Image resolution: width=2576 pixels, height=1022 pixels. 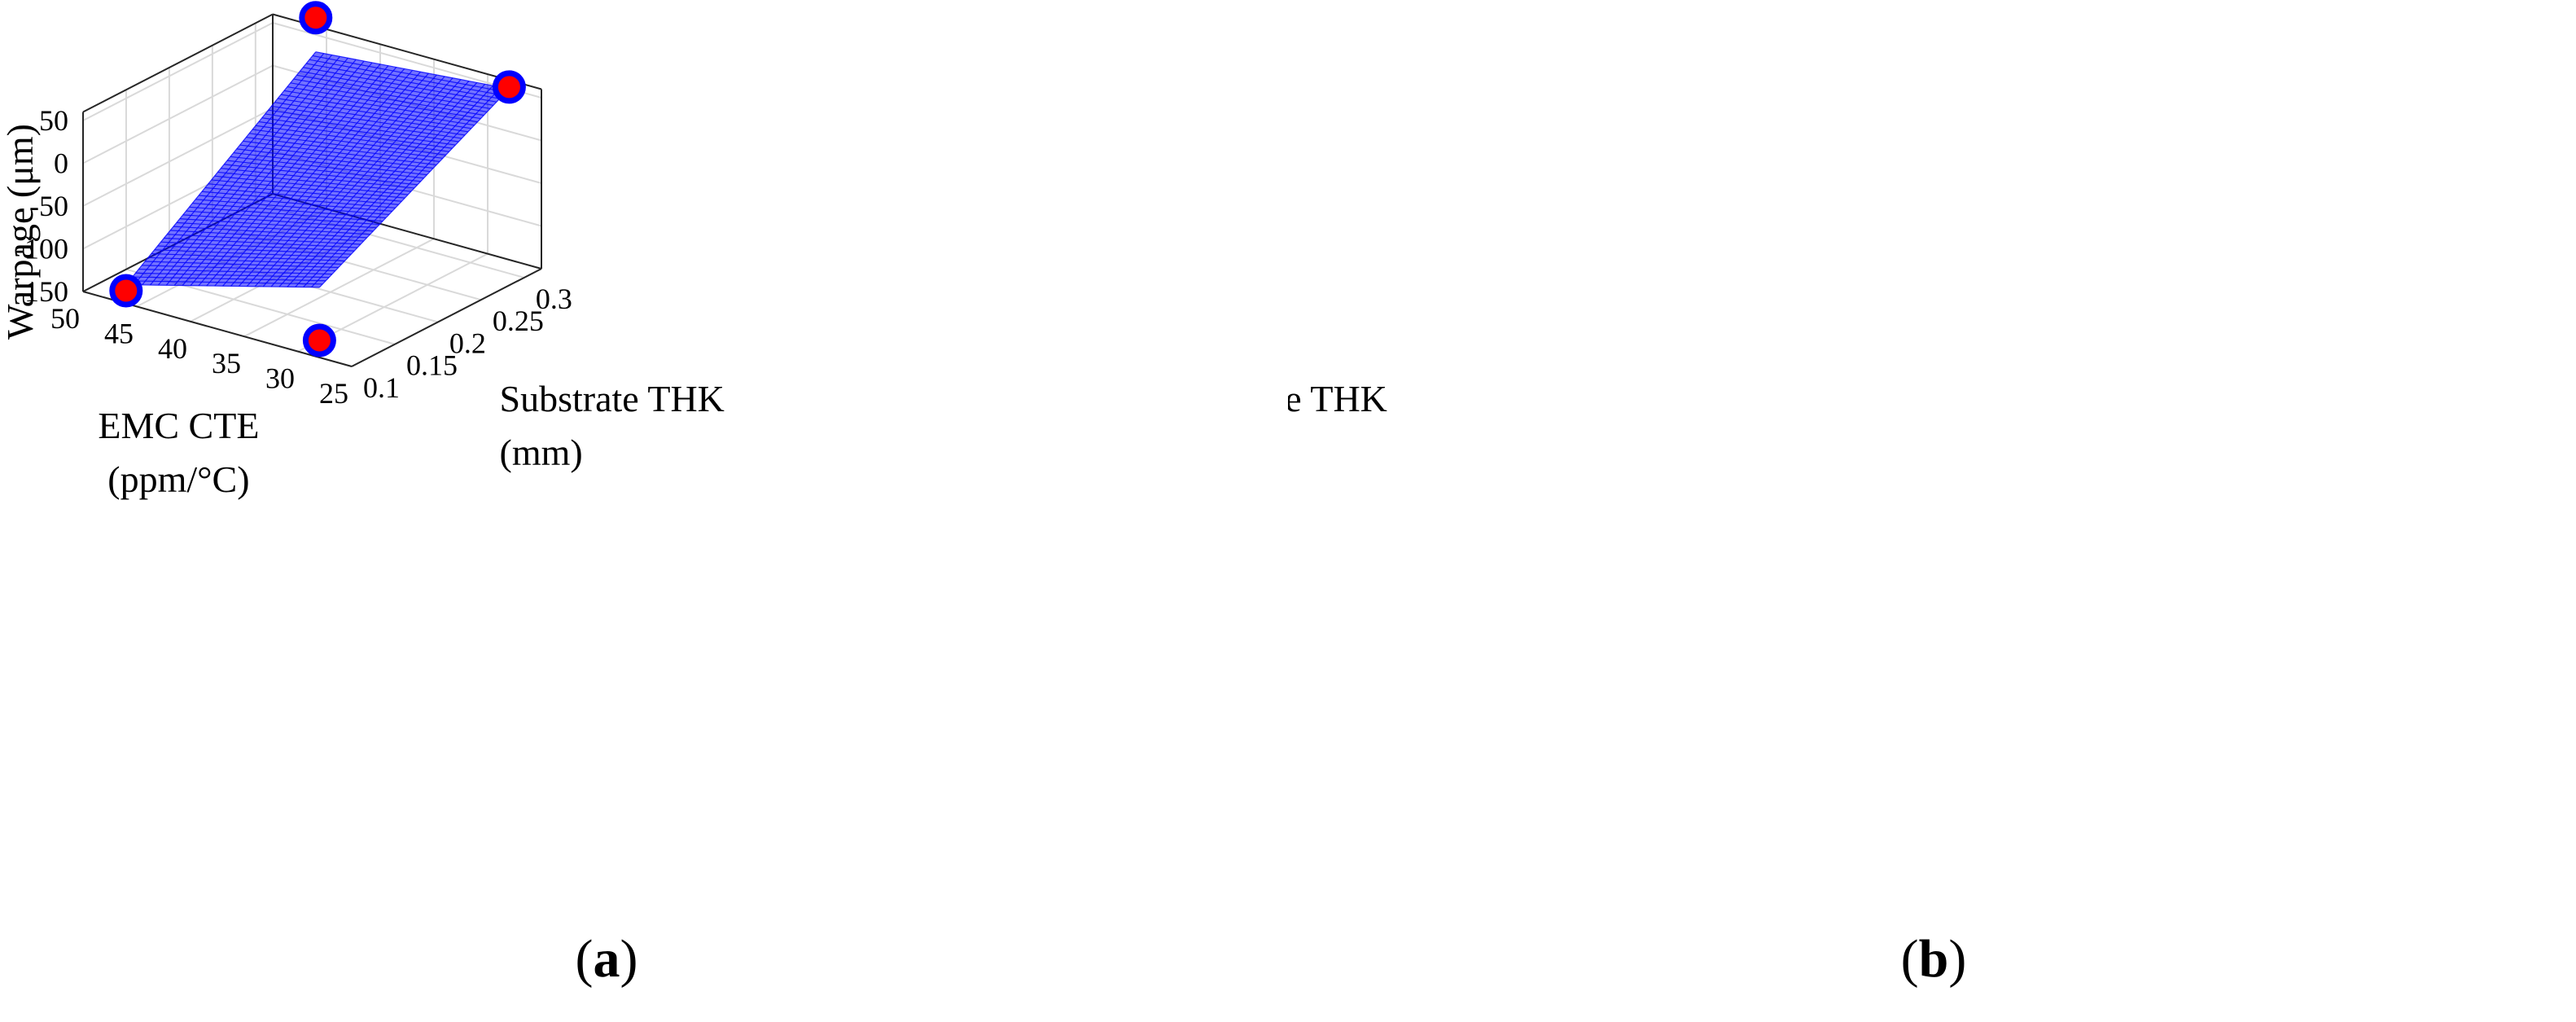 What do you see at coordinates (333, 393) in the screenshot?
I see `x-tick-label: 25` at bounding box center [333, 393].